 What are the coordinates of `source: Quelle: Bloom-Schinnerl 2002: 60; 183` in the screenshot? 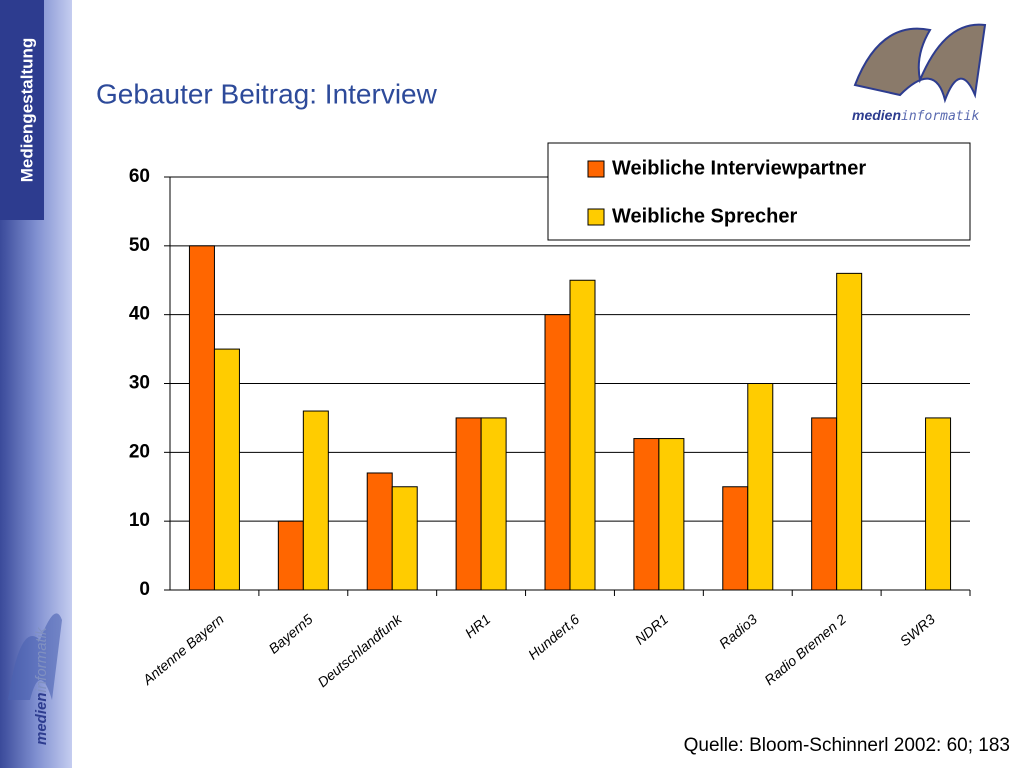 It's located at (847, 745).